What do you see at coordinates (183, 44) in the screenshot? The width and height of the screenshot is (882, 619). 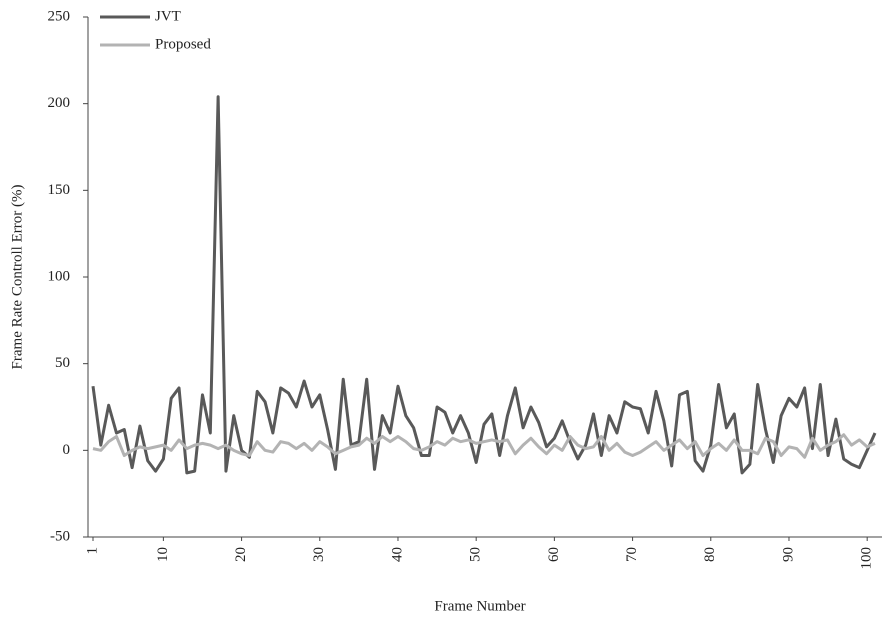 I see `legend-label: Proposed` at bounding box center [183, 44].